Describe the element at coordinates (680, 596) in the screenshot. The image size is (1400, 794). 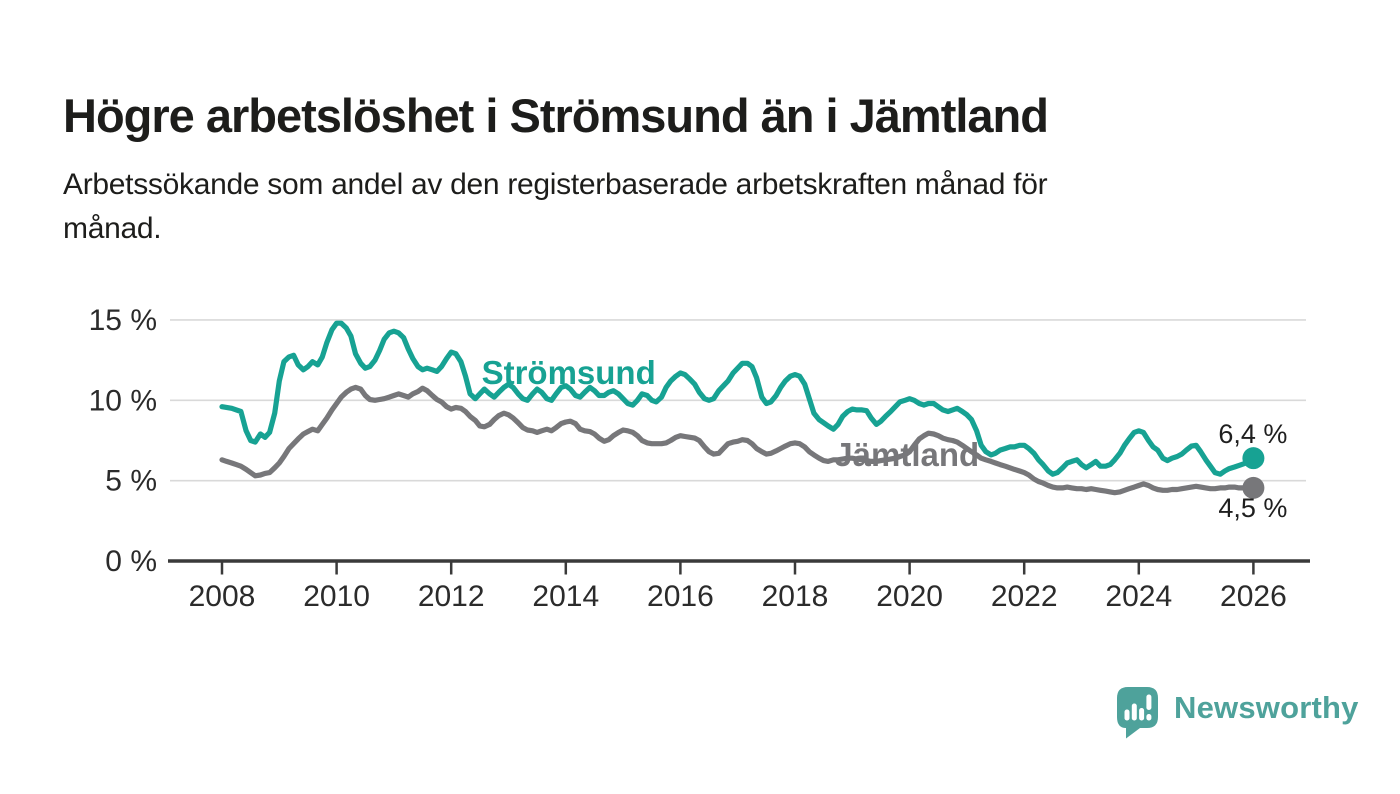
I see `x-axis-tick-label: 2016` at that location.